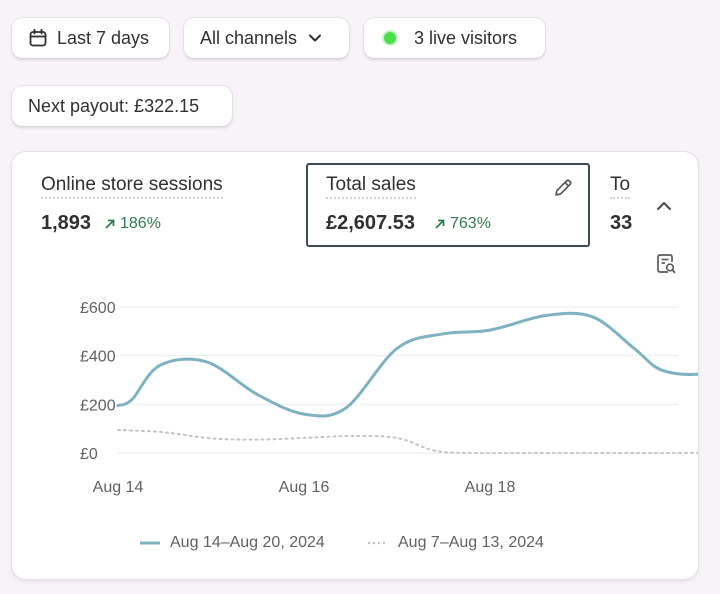 The image size is (720, 594). Describe the element at coordinates (118, 487) in the screenshot. I see `x-tick-label: Aug 14` at that location.